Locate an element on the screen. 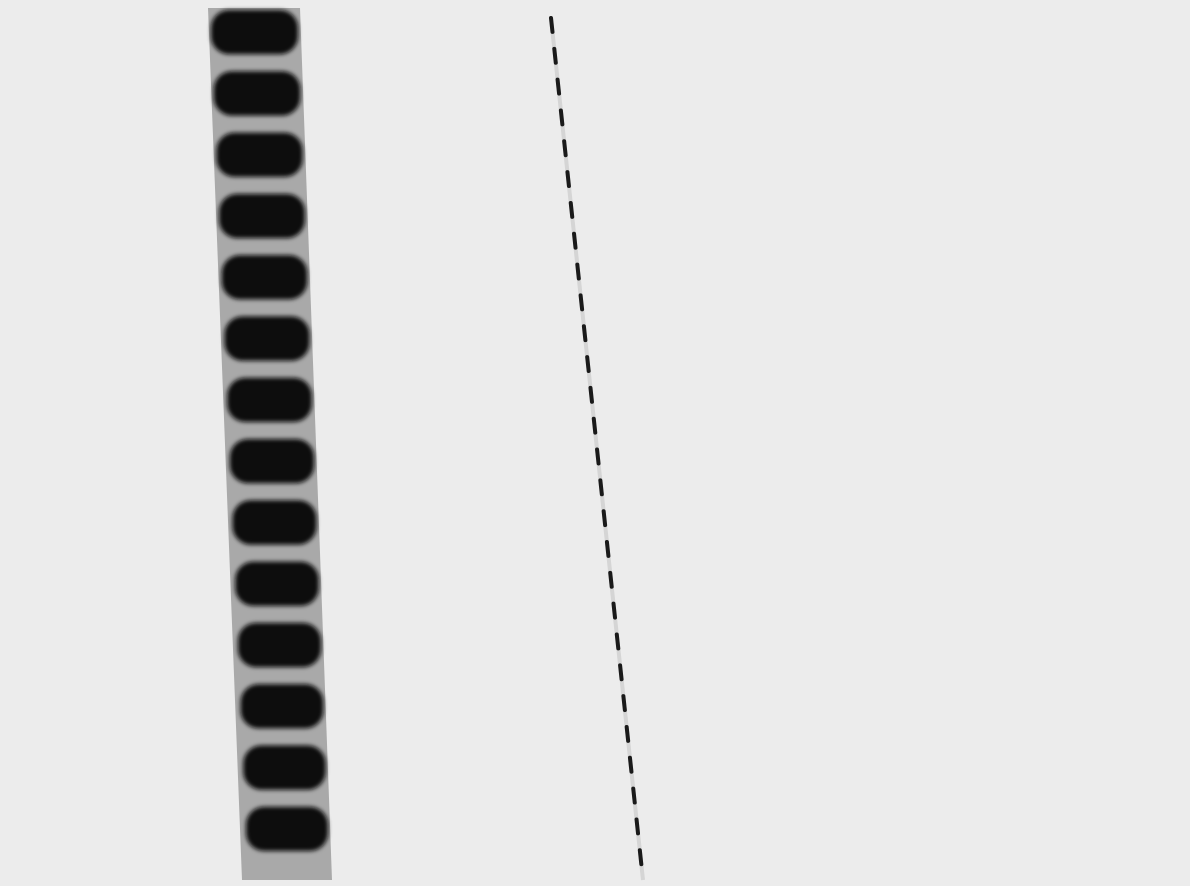 This screenshot has height=886, width=1190. ladder-blocks is located at coordinates (269, 430).